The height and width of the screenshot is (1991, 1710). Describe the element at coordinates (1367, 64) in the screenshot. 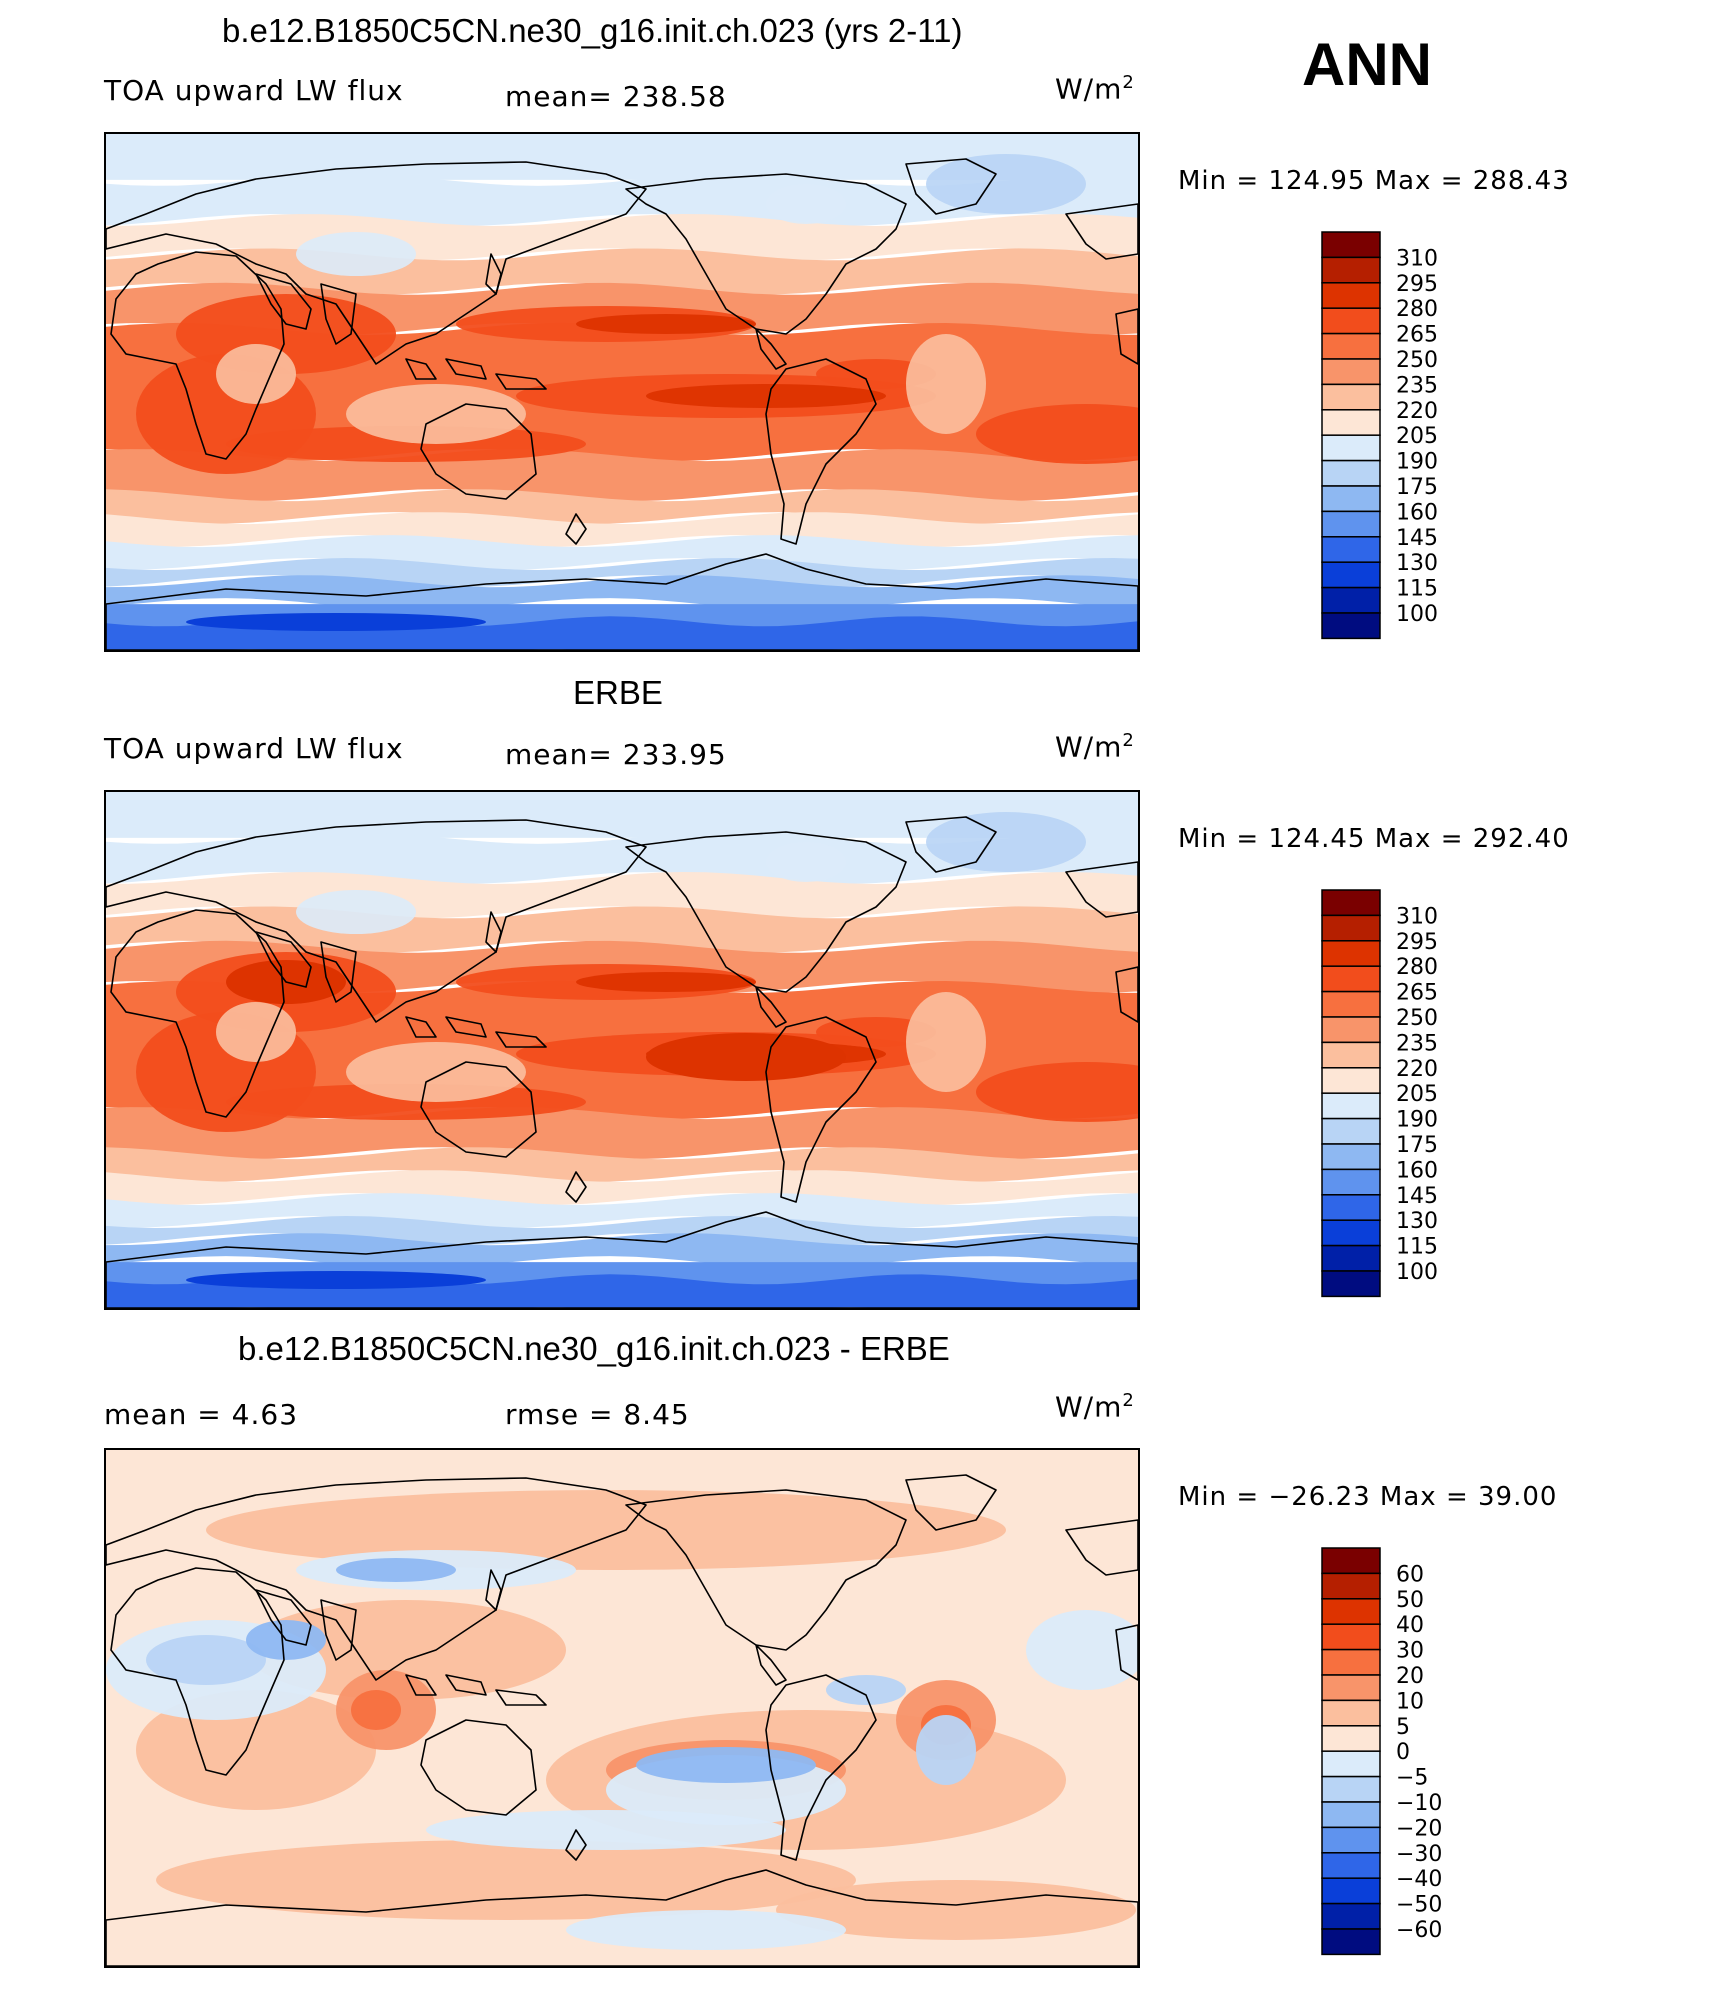

I see `season-label: ANN` at that location.